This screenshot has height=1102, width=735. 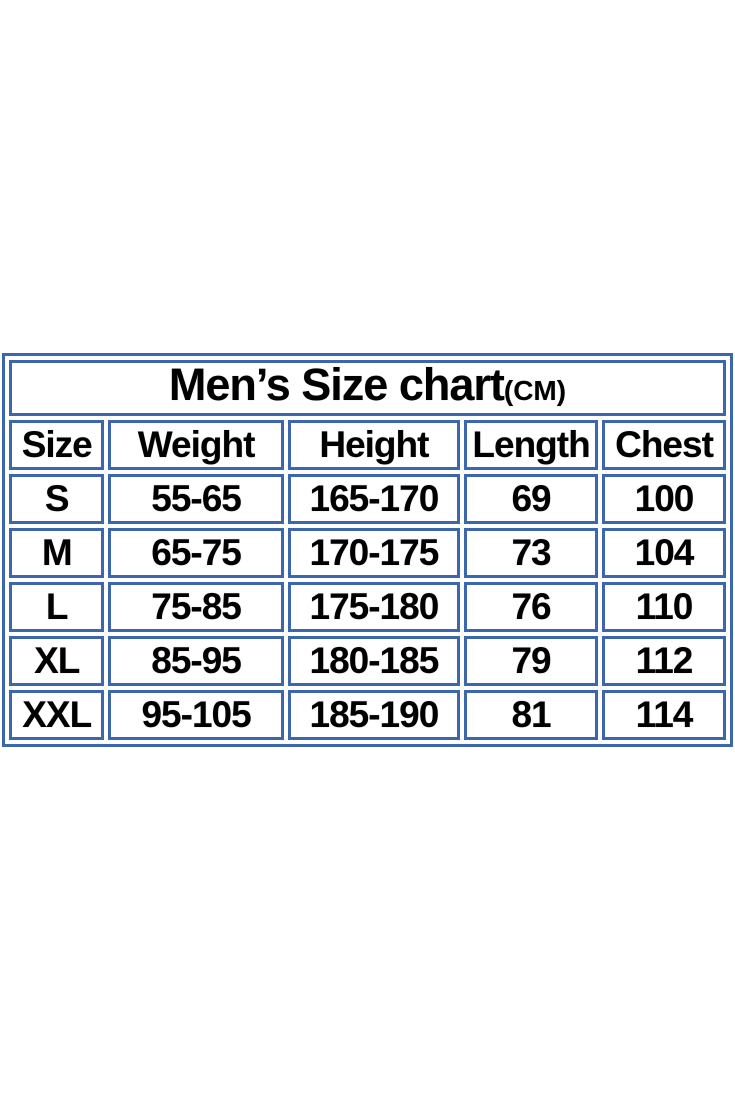 I want to click on cell-size: XXL, so click(x=57, y=715).